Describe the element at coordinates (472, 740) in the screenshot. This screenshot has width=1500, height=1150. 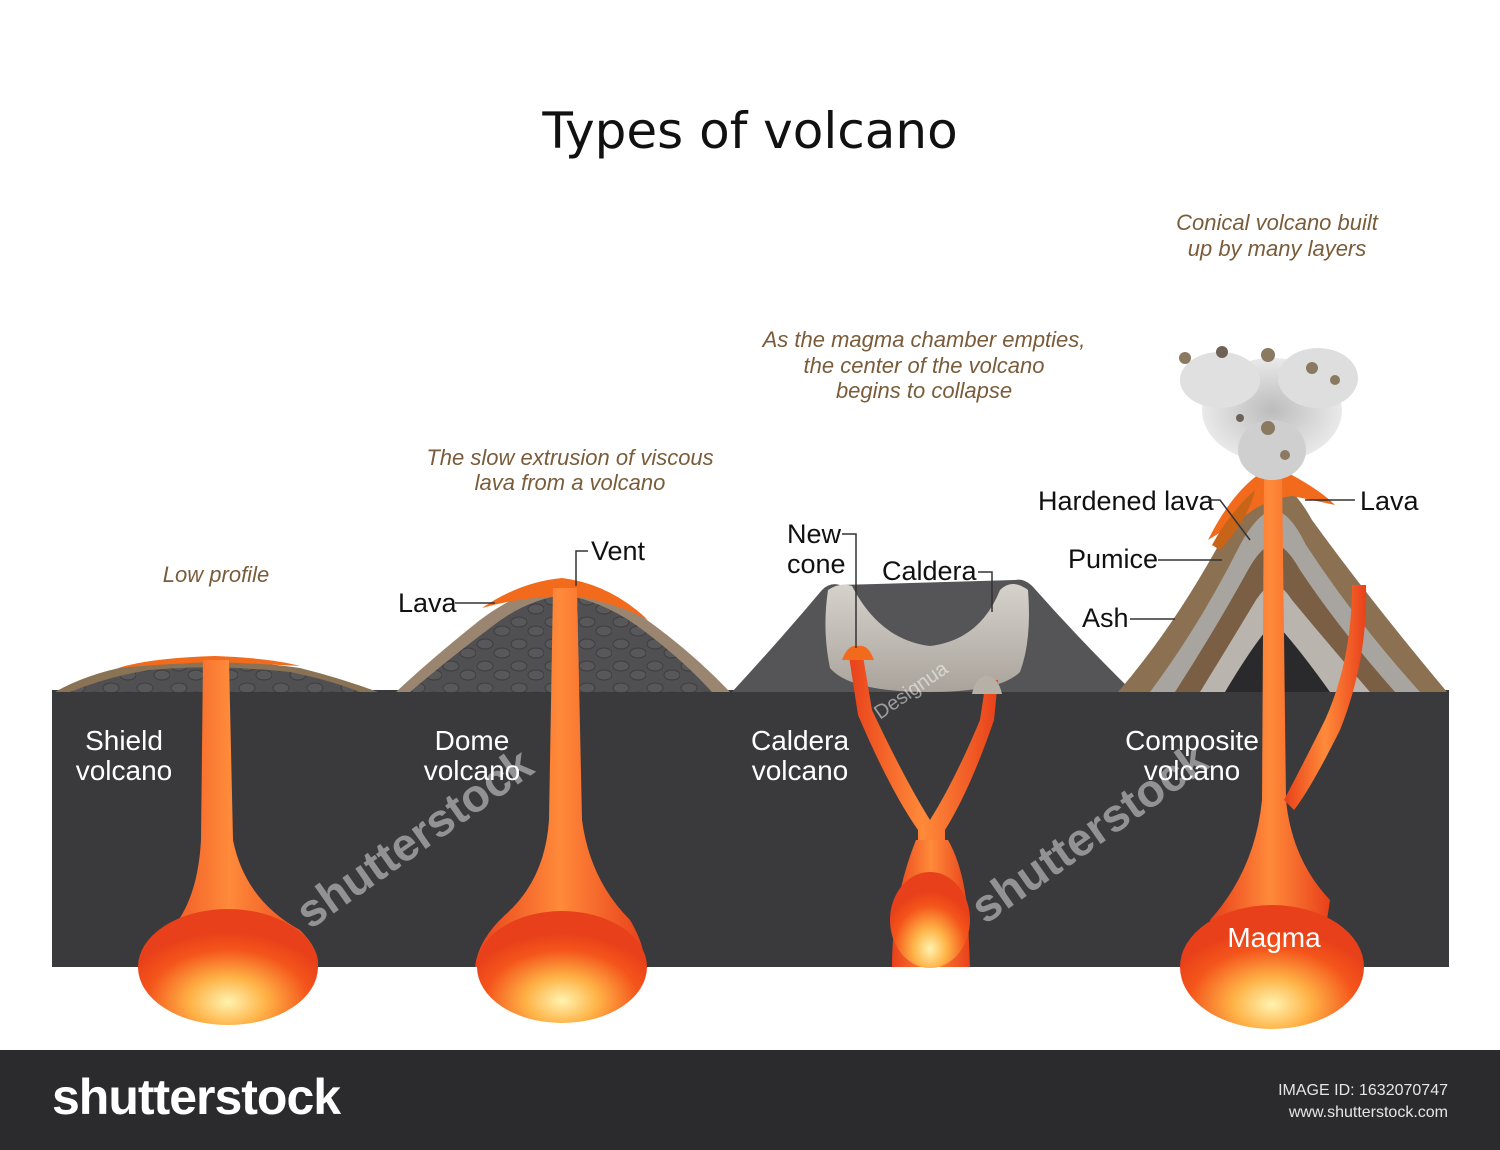
I see `name-dome-line-1: Dome` at that location.